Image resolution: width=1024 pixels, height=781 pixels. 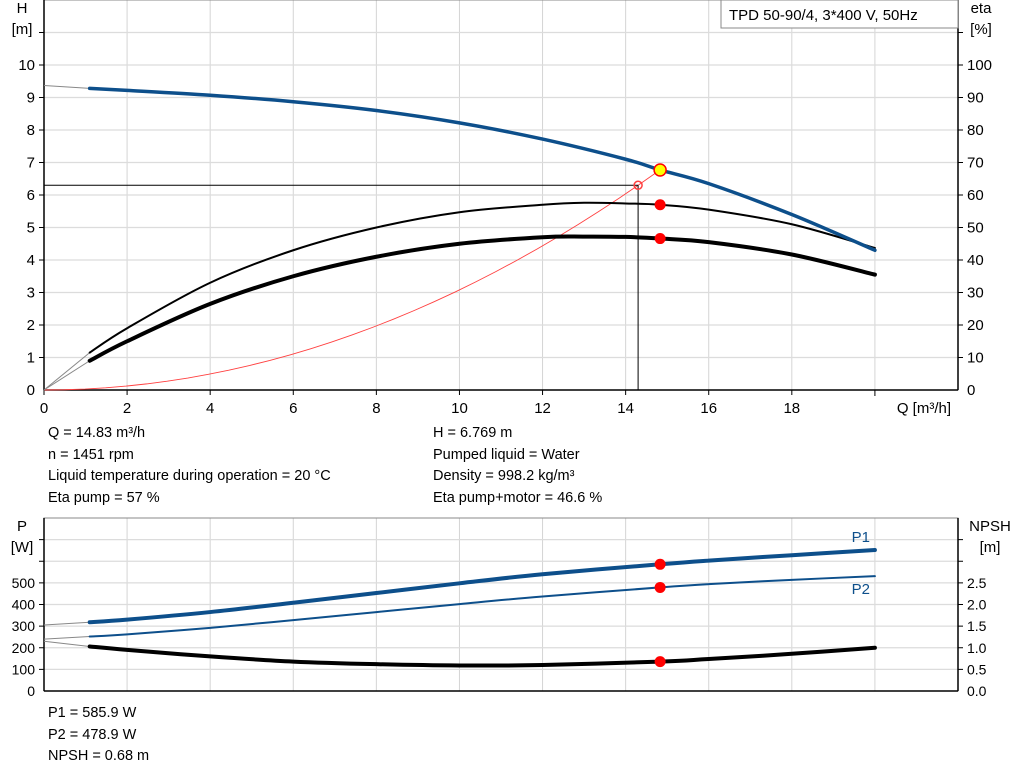 I want to click on x-tick-label: 6, so click(x=293, y=408).